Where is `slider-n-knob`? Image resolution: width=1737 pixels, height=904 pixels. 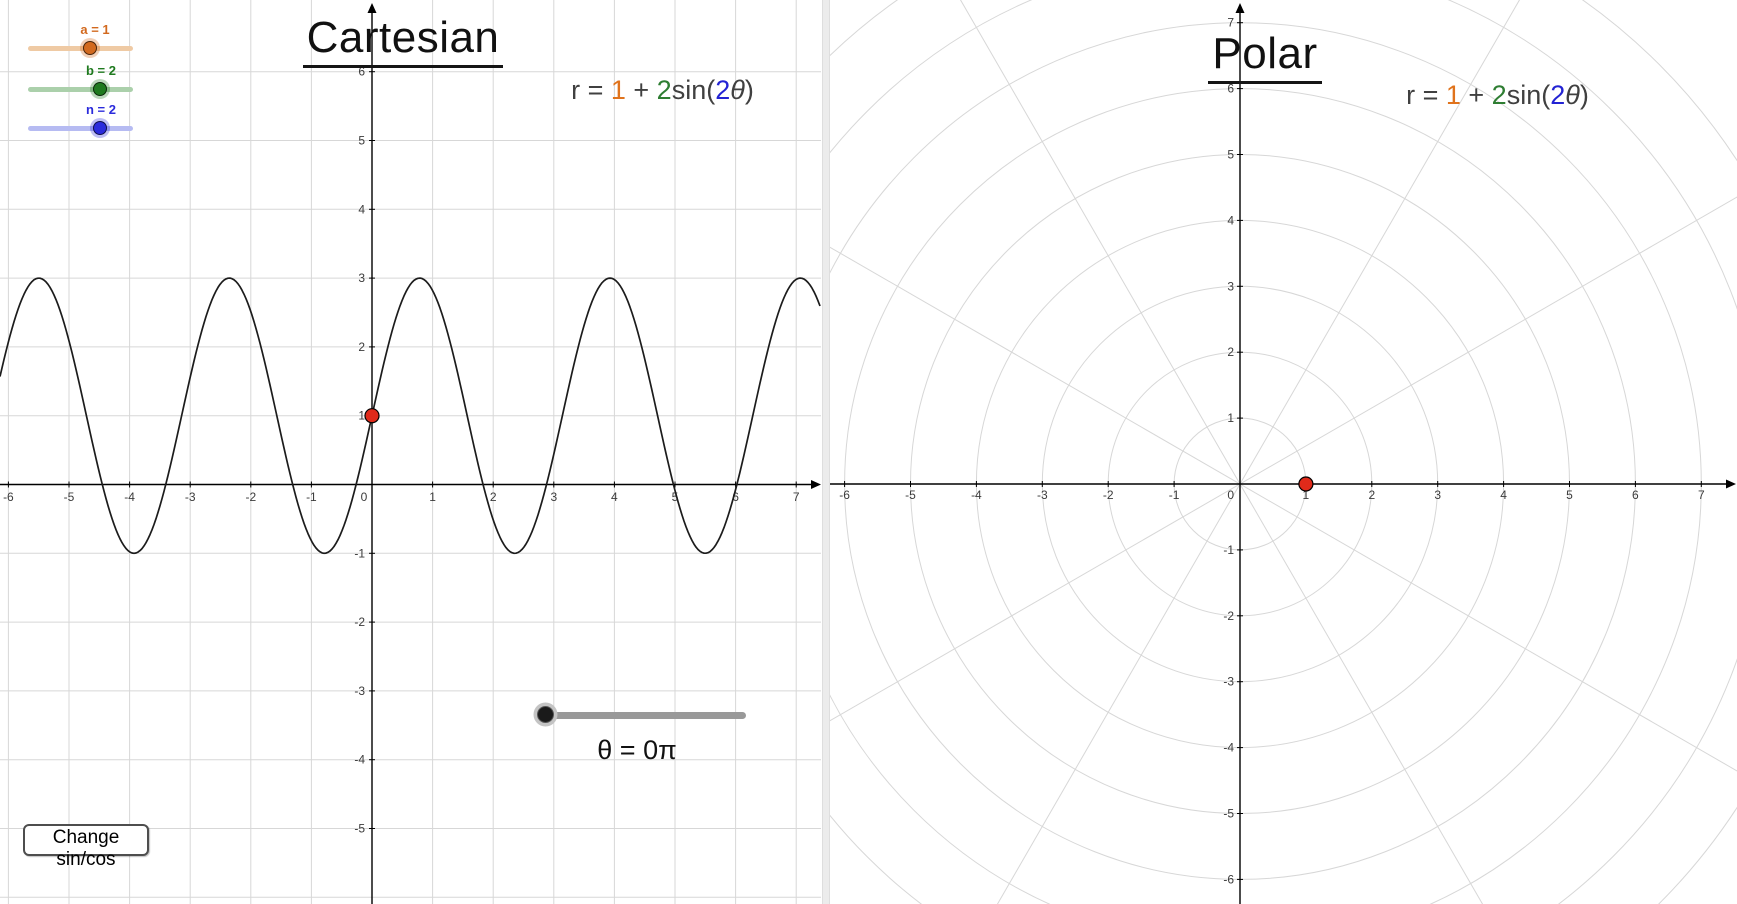 slider-n-knob is located at coordinates (100, 128).